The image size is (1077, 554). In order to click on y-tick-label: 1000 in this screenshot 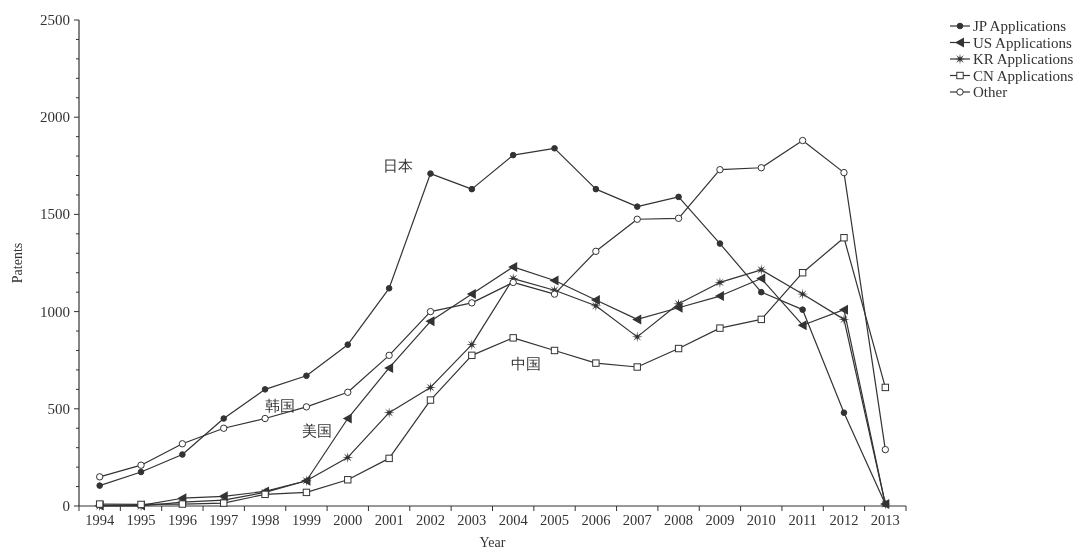, I will do `click(55, 311)`.